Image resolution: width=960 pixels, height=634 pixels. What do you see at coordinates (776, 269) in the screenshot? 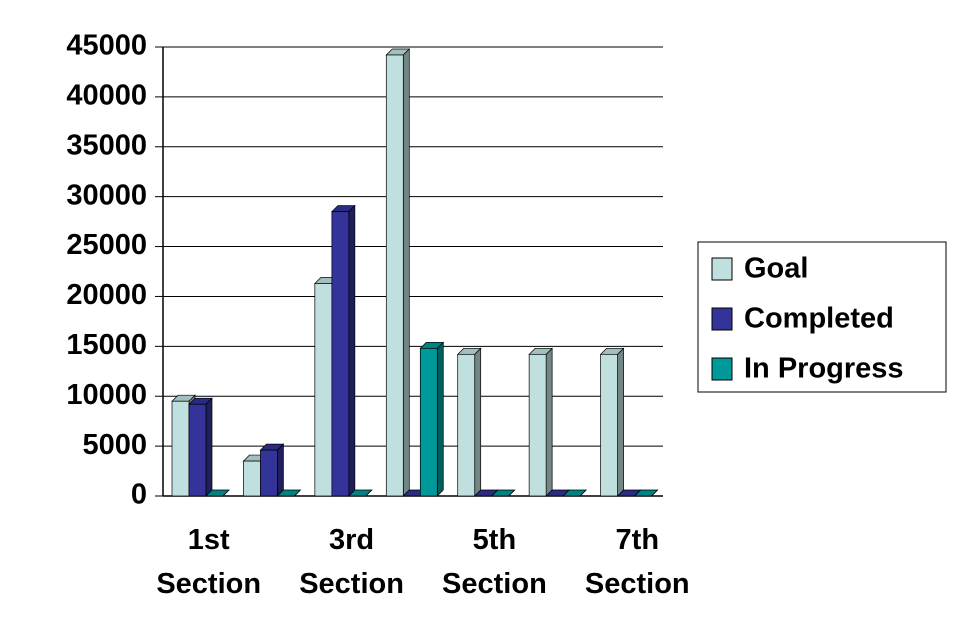
I see `legend-label: Goal` at bounding box center [776, 269].